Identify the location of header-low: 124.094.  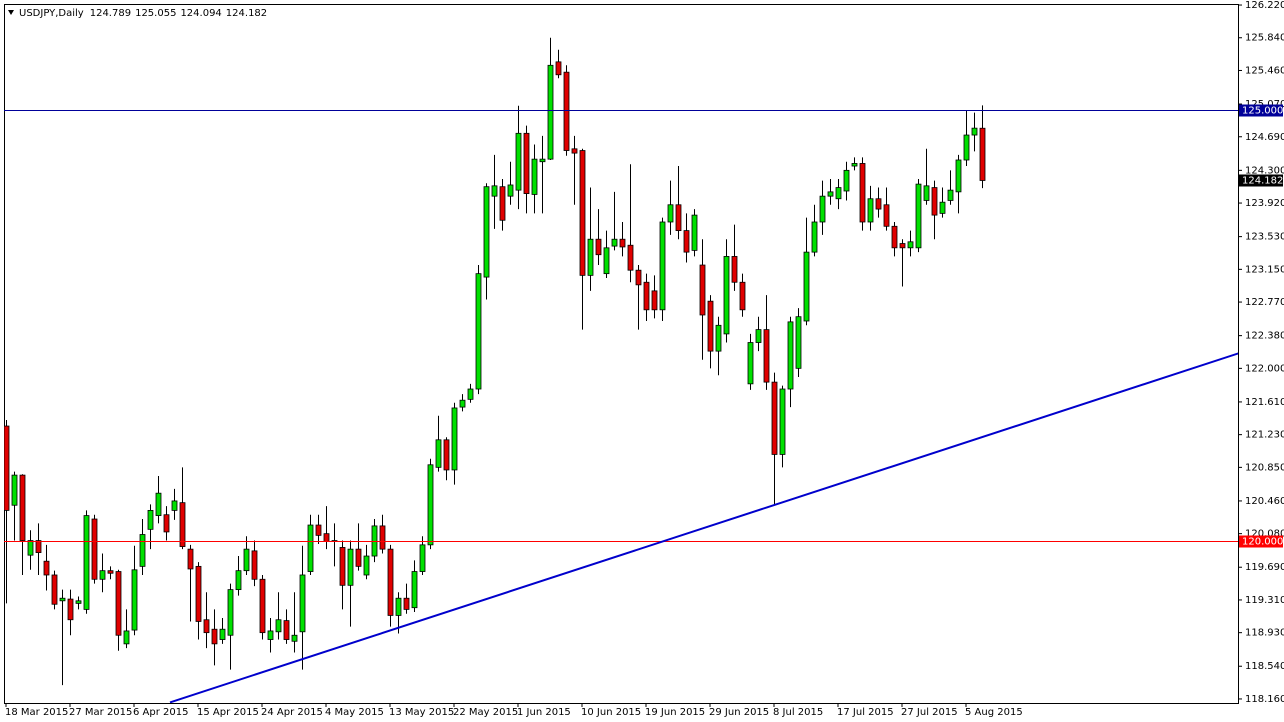
(200, 13).